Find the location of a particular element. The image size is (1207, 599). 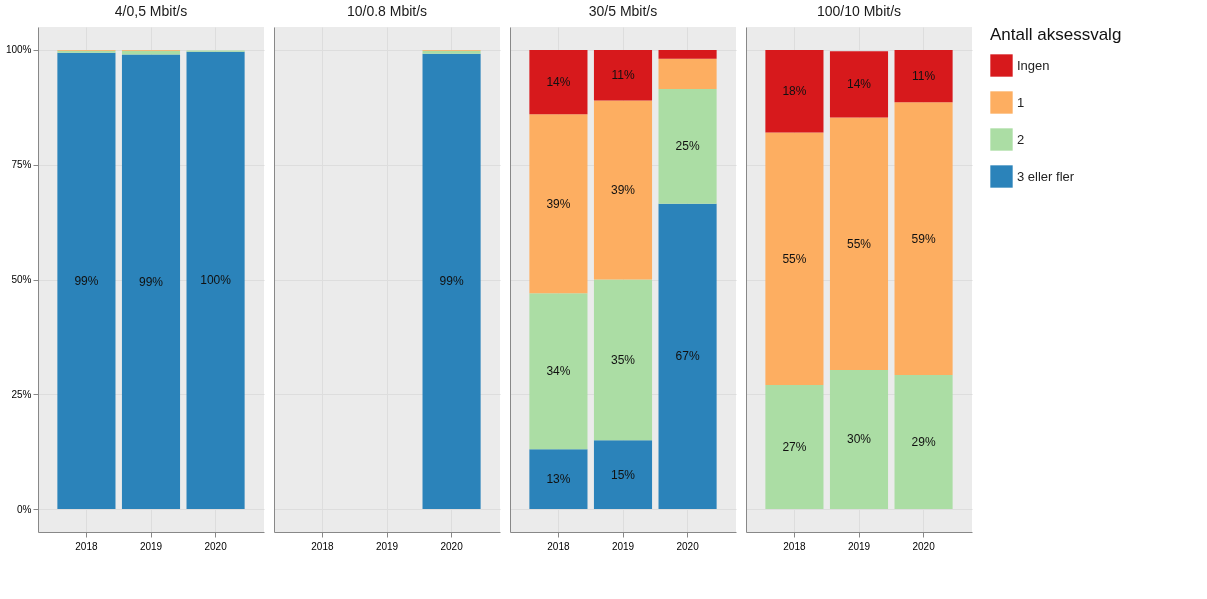

data-label: 13% is located at coordinates (558, 479).